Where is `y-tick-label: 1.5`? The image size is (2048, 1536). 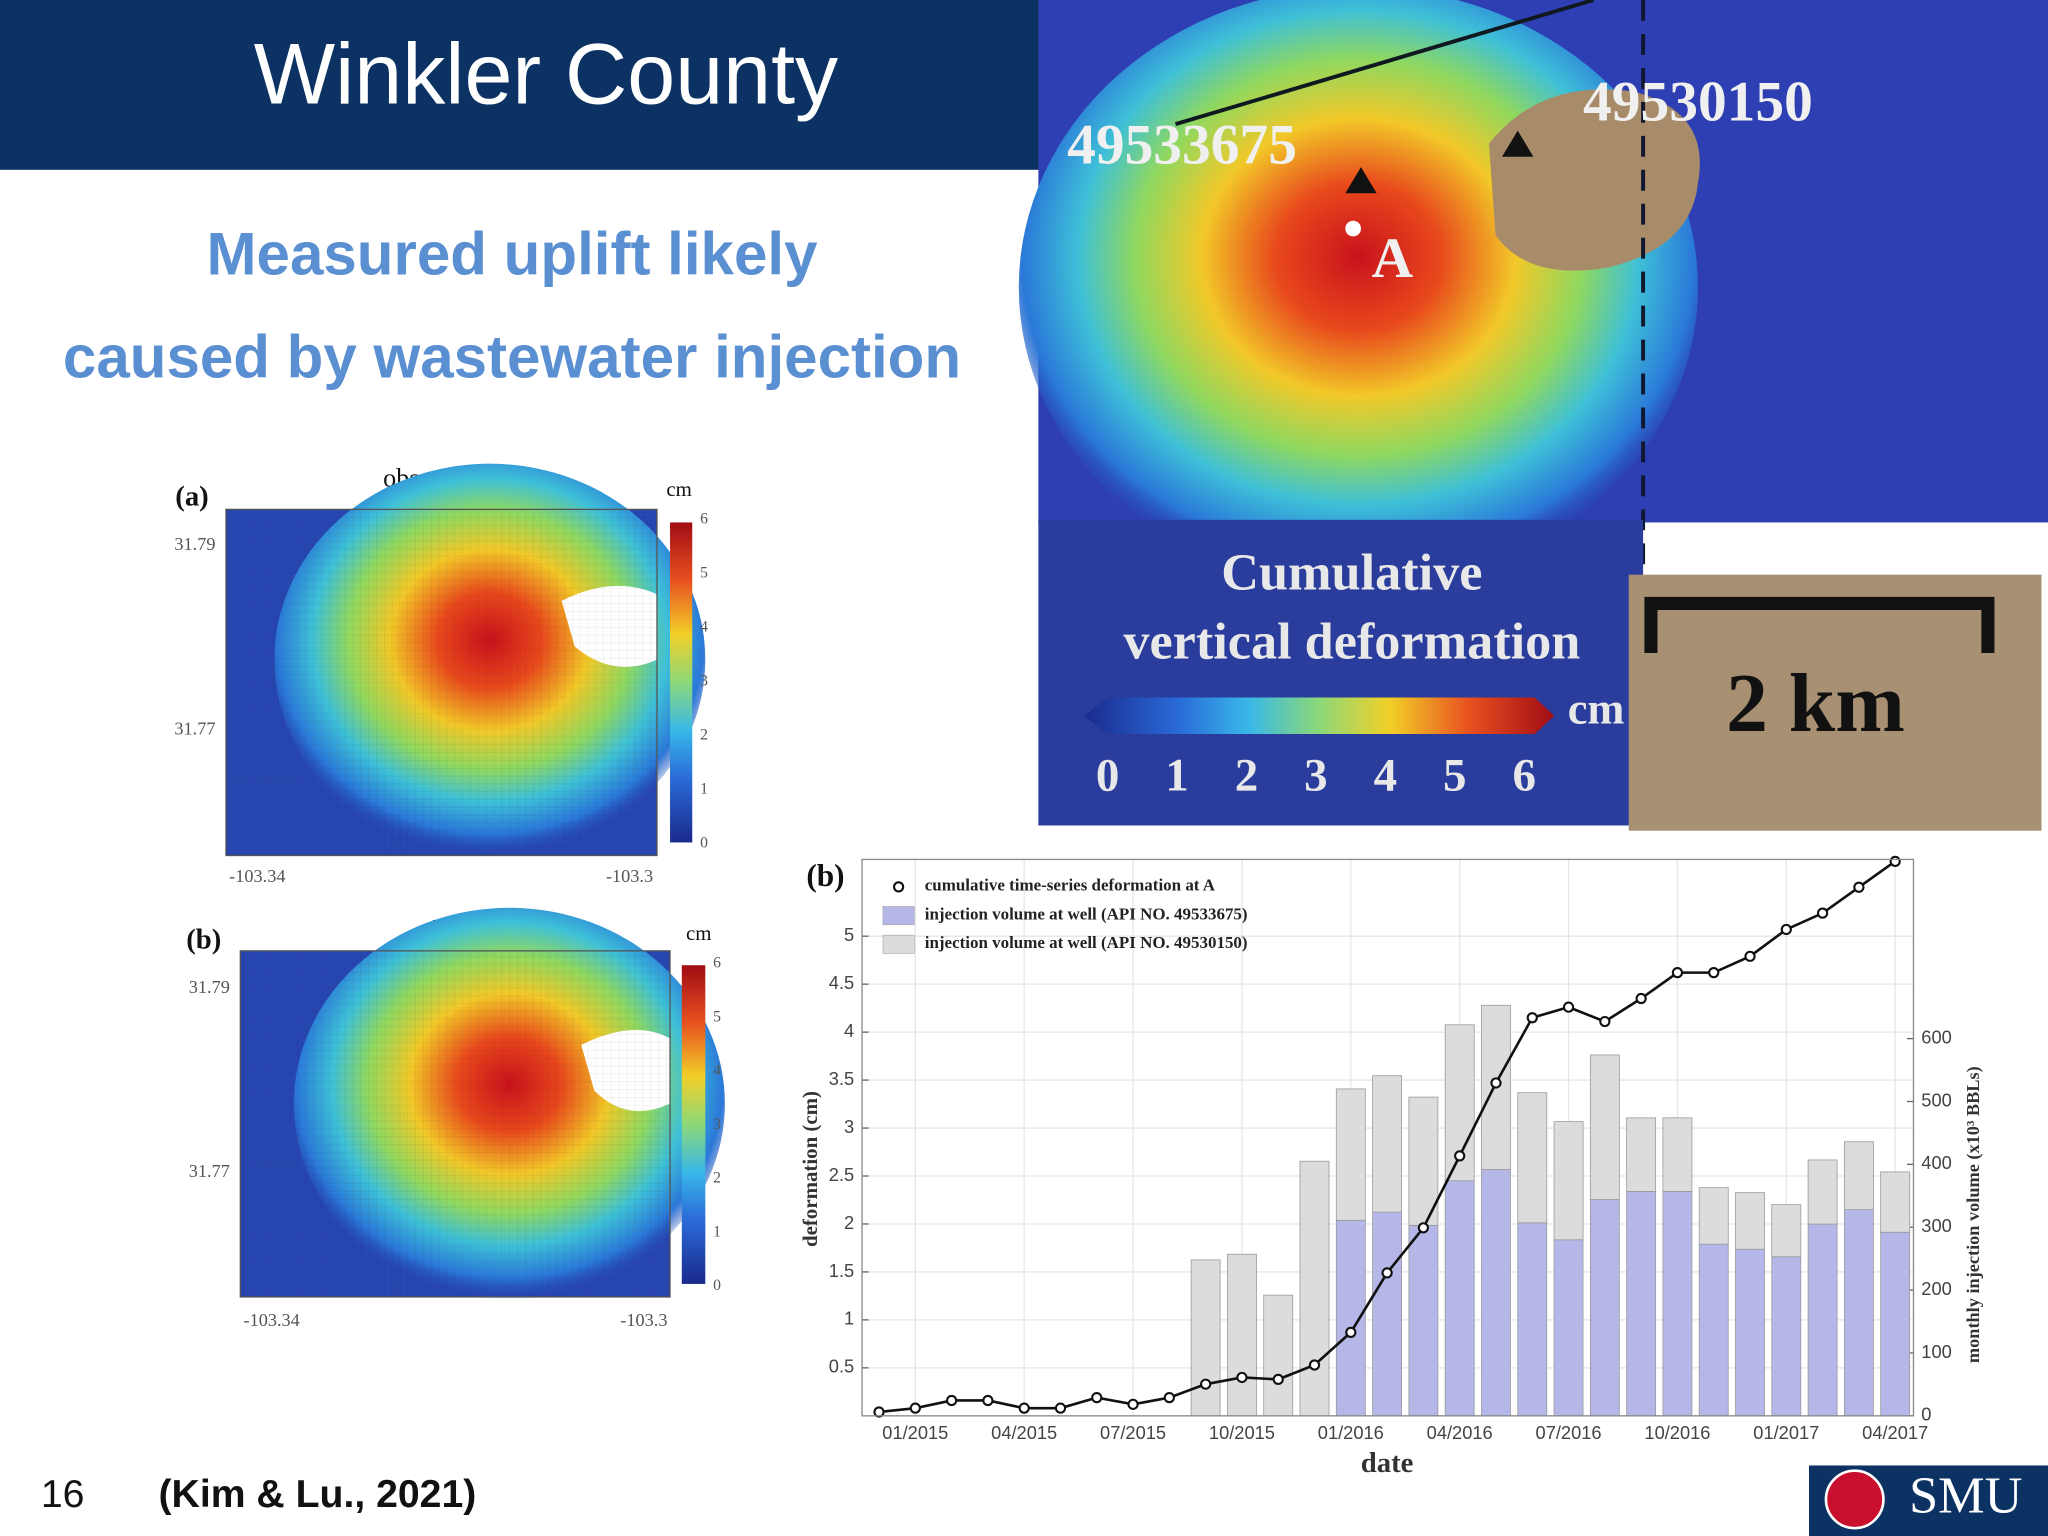
y-tick-label: 1.5 is located at coordinates (841, 1270).